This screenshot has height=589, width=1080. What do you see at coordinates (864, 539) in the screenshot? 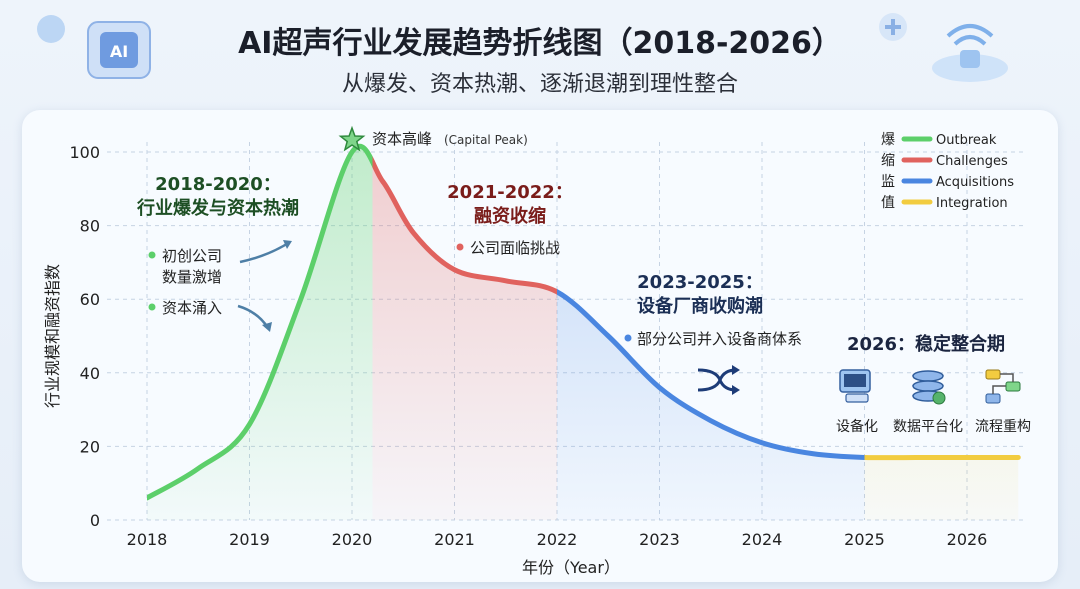
I see `x-tick-label: 2025` at bounding box center [864, 539].